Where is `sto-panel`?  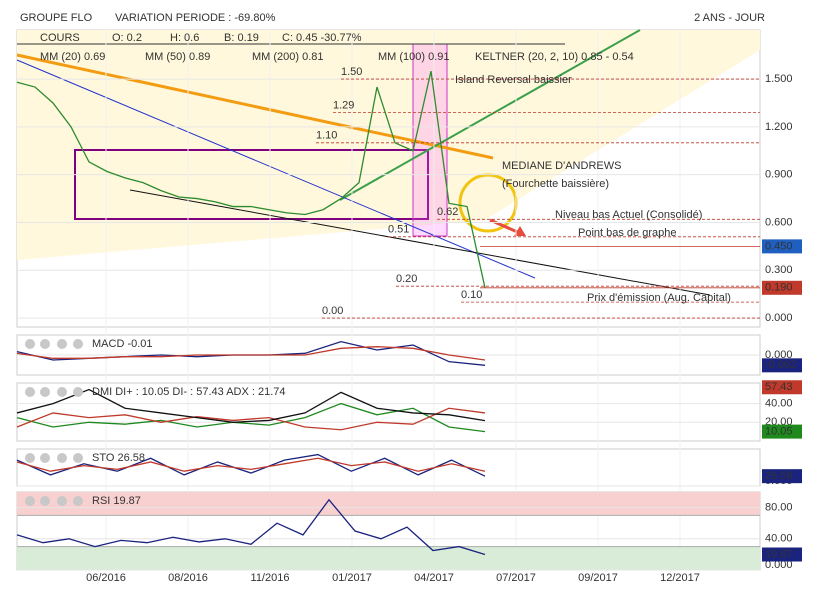
sto-panel is located at coordinates (388, 467).